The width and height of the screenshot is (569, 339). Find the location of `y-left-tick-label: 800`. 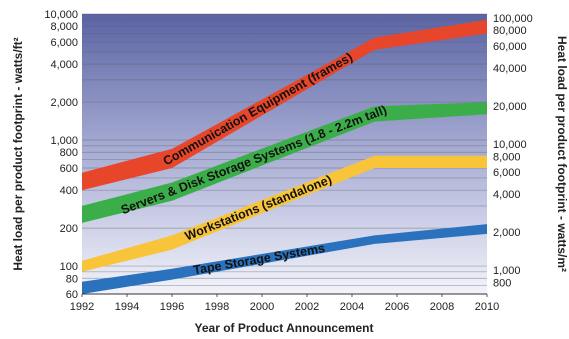

y-left-tick-label: 800 is located at coordinates (69, 153).